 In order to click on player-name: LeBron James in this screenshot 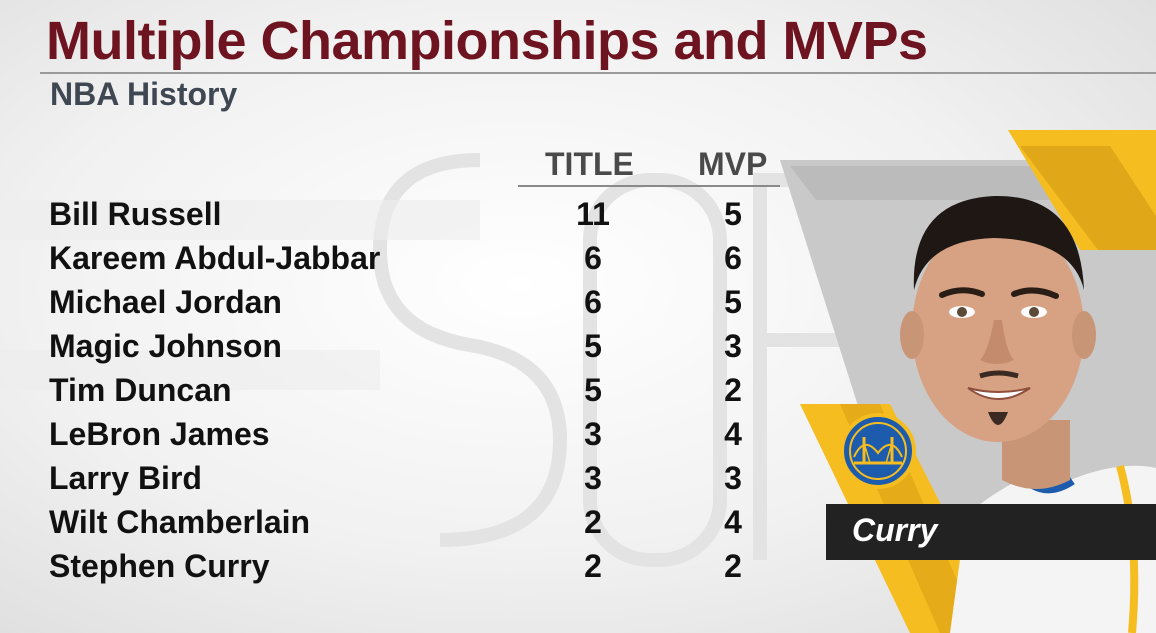, I will do `click(159, 434)`.